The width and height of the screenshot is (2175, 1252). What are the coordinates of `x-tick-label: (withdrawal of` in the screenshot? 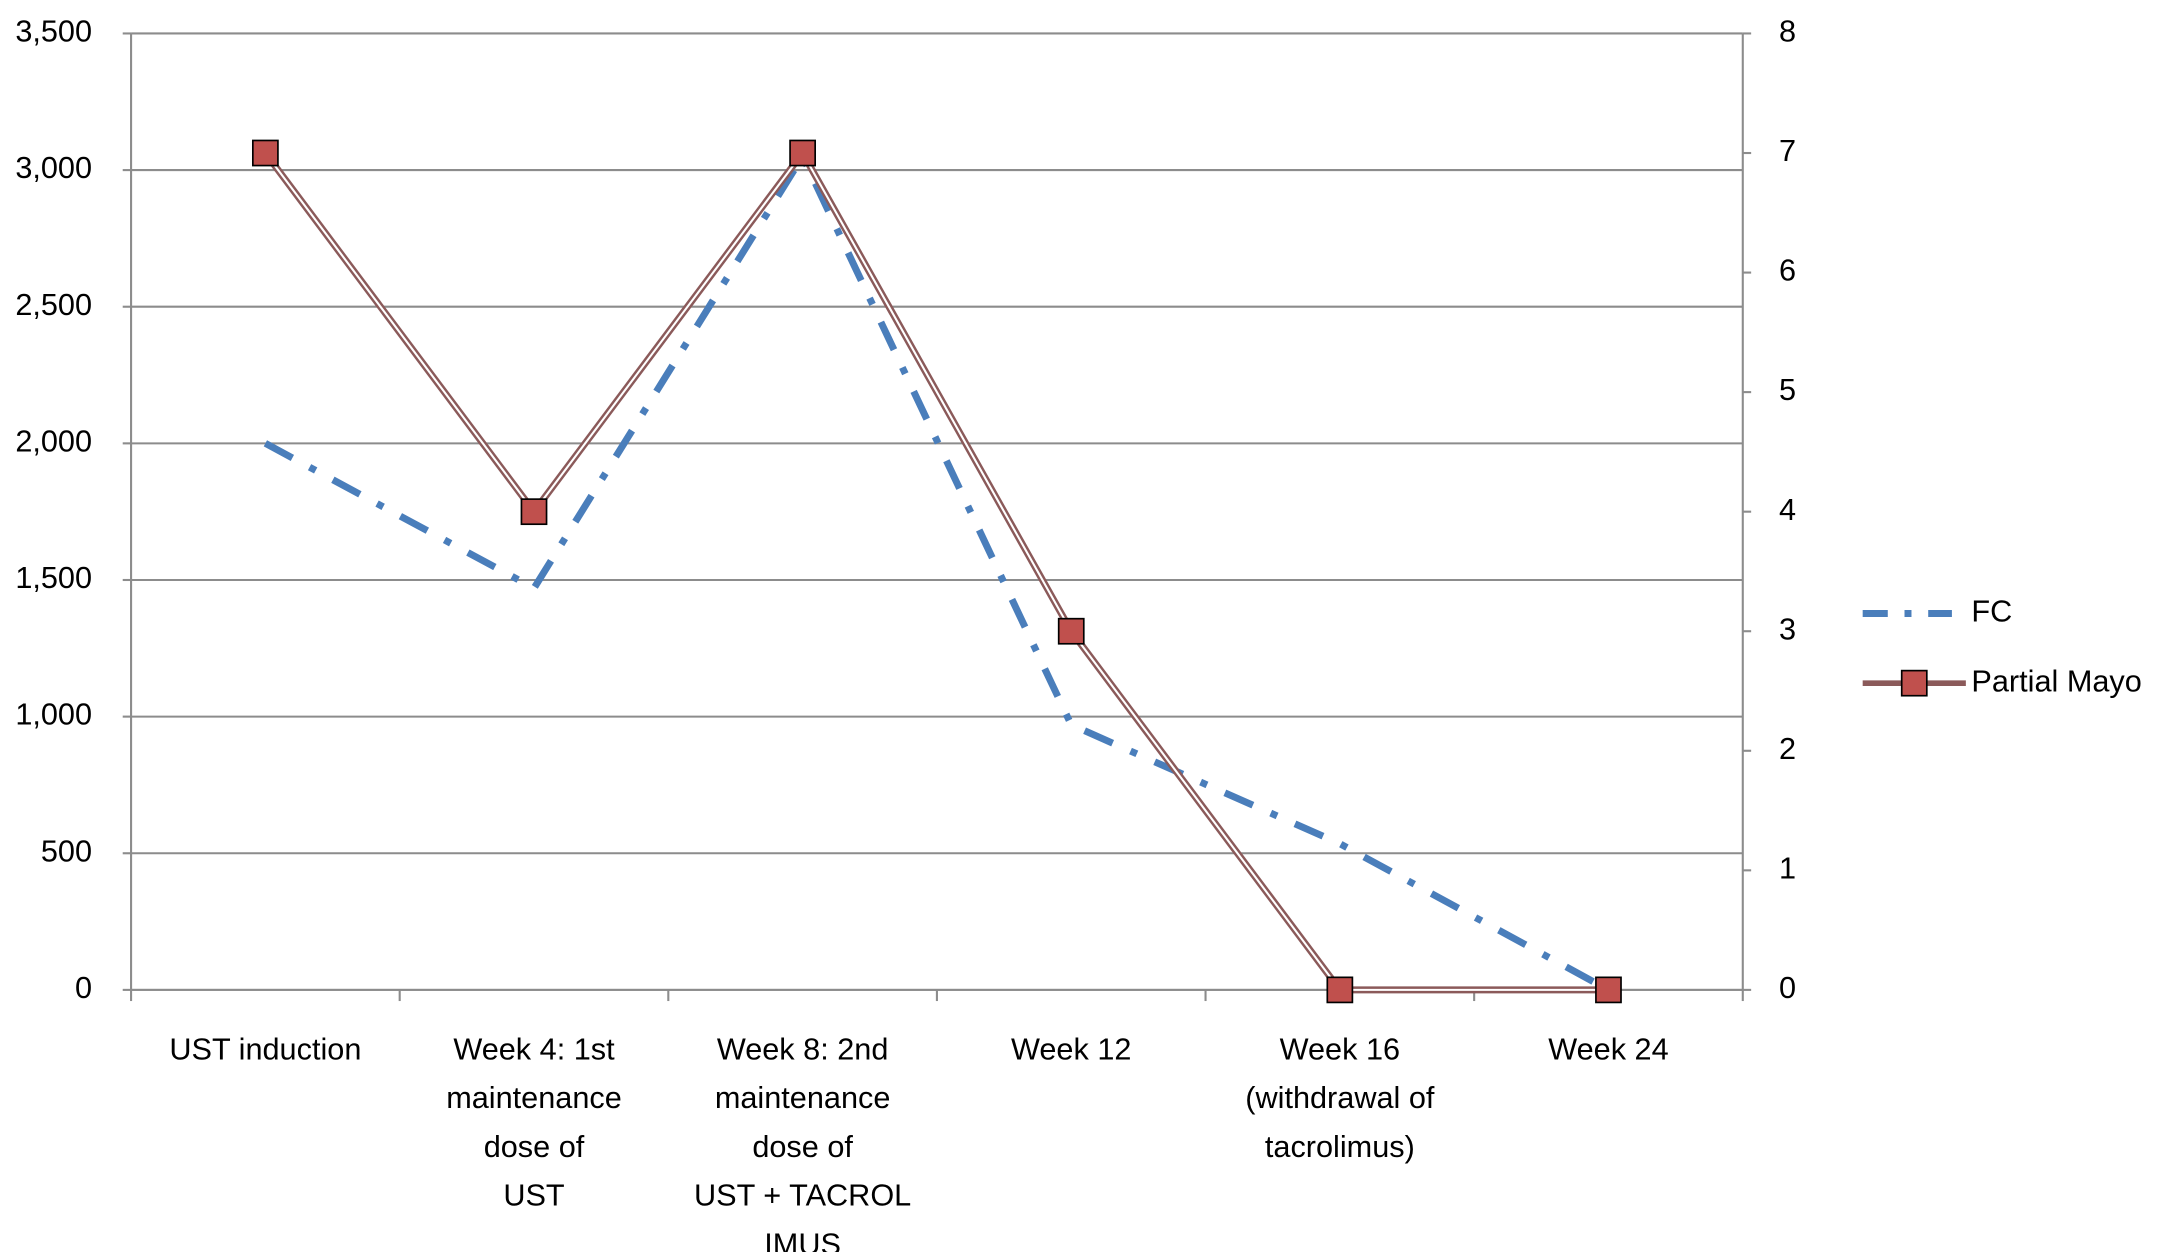 It's located at (1340, 1098).